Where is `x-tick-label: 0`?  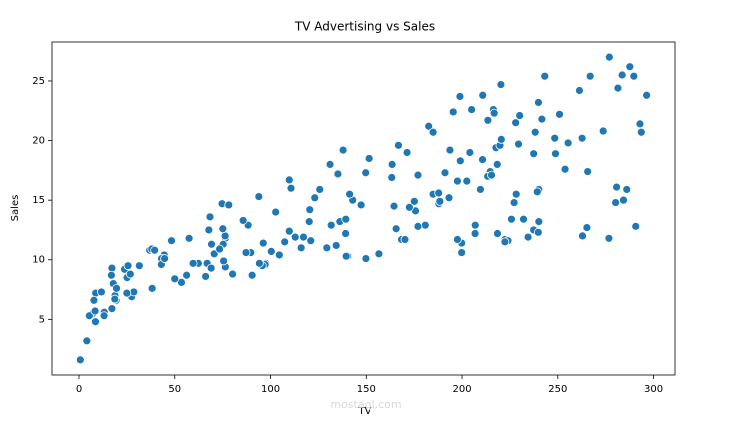
x-tick-label: 0 is located at coordinates (79, 389).